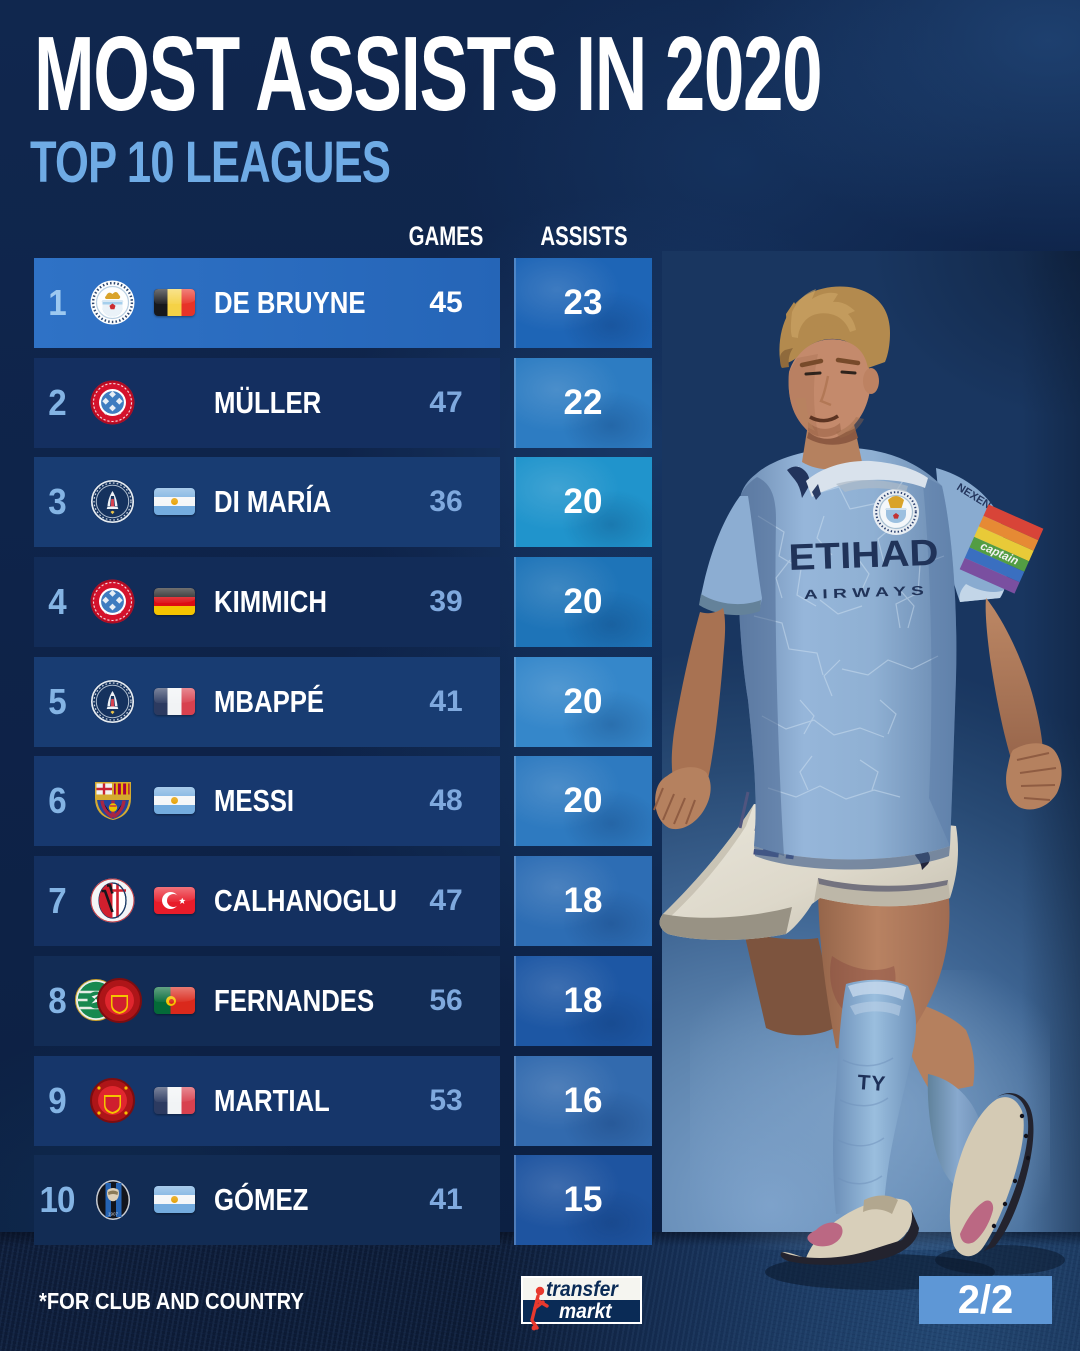 This screenshot has height=1351, width=1080. What do you see at coordinates (863, 555) in the screenshot?
I see `svg-text: ETIHAD` at bounding box center [863, 555].